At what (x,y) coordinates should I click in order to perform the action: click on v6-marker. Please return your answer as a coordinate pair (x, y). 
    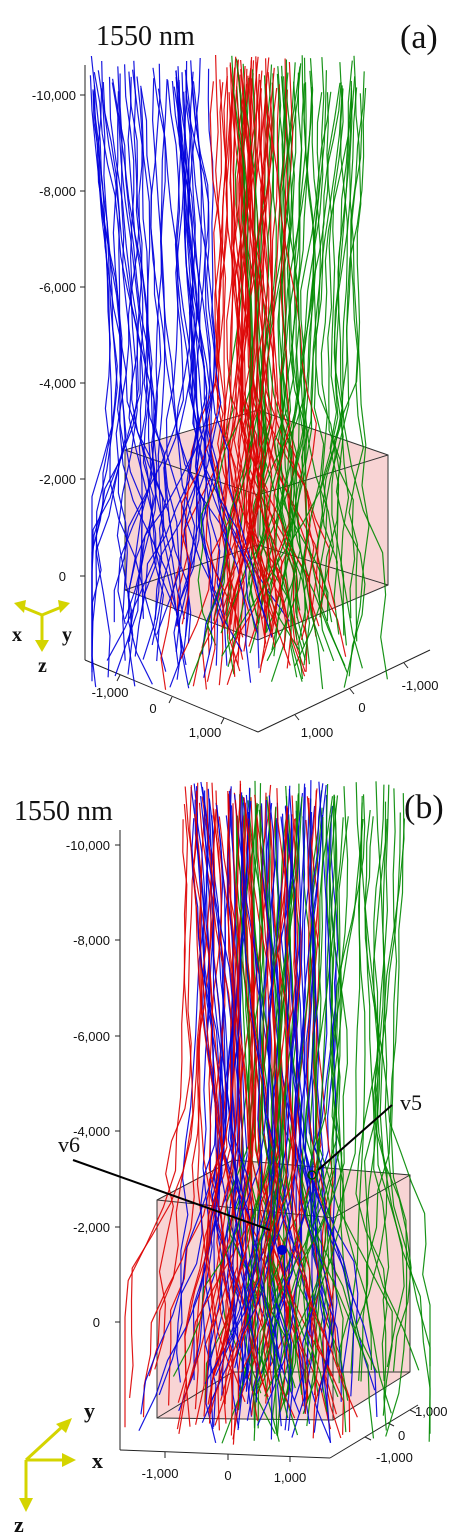
    Looking at the image, I should click on (282, 1250).